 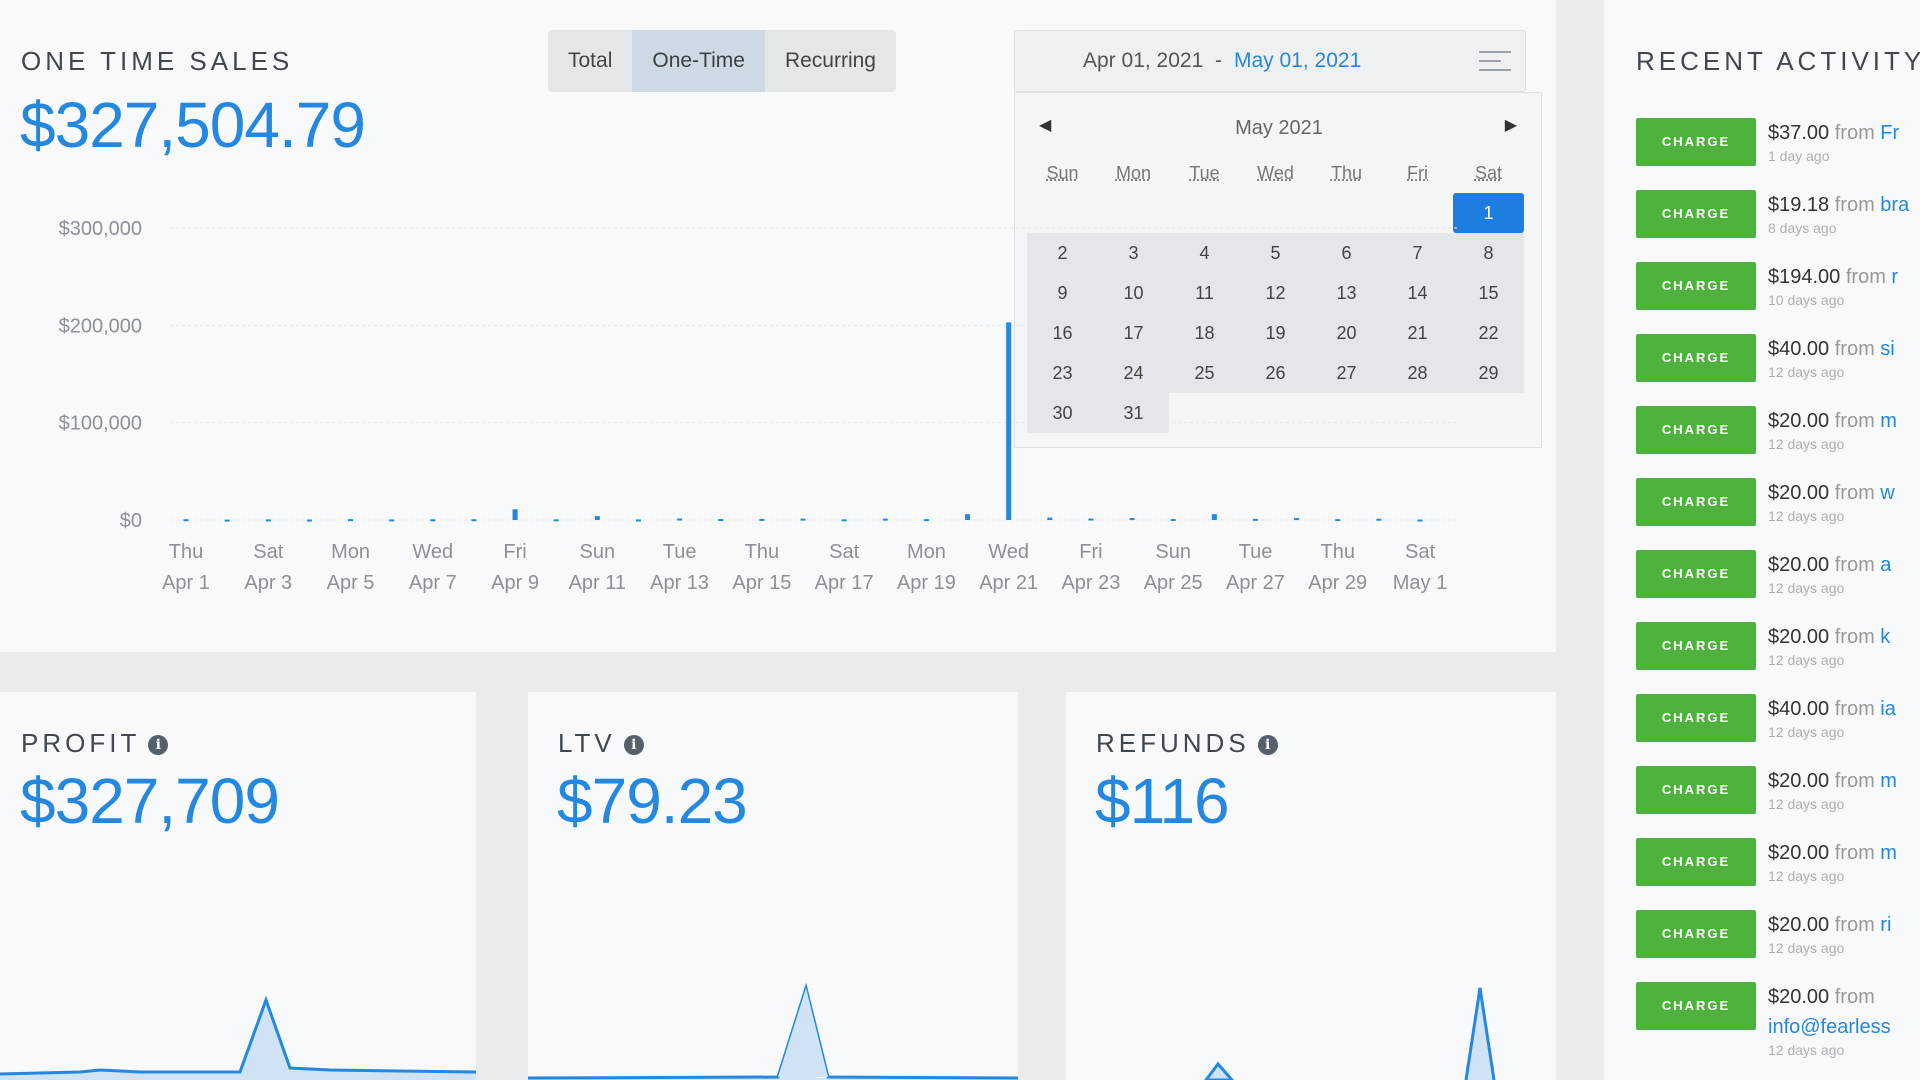 I want to click on calendar-day: 31, so click(x=1133, y=413).